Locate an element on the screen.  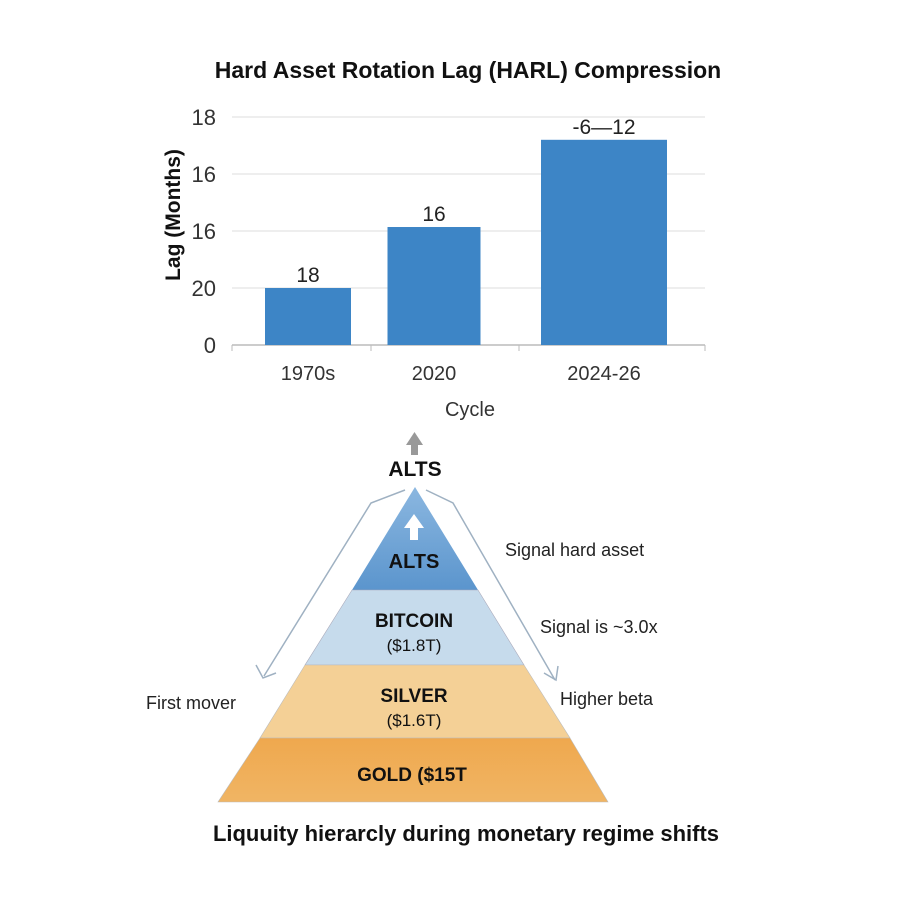
annotation-higher-beta: Higher beta is located at coordinates (607, 699).